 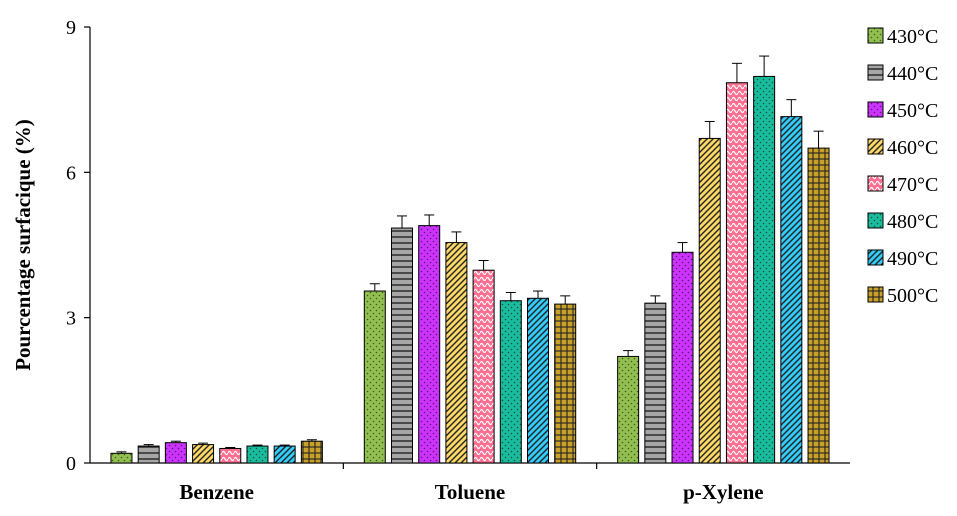 I want to click on legend-label: 450°C, so click(x=912, y=111).